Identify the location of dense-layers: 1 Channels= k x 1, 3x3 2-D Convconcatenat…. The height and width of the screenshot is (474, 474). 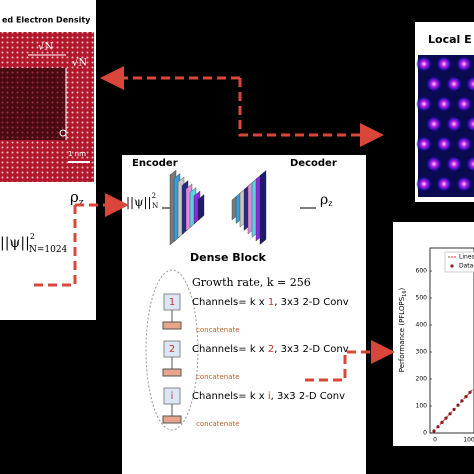
(255, 360).